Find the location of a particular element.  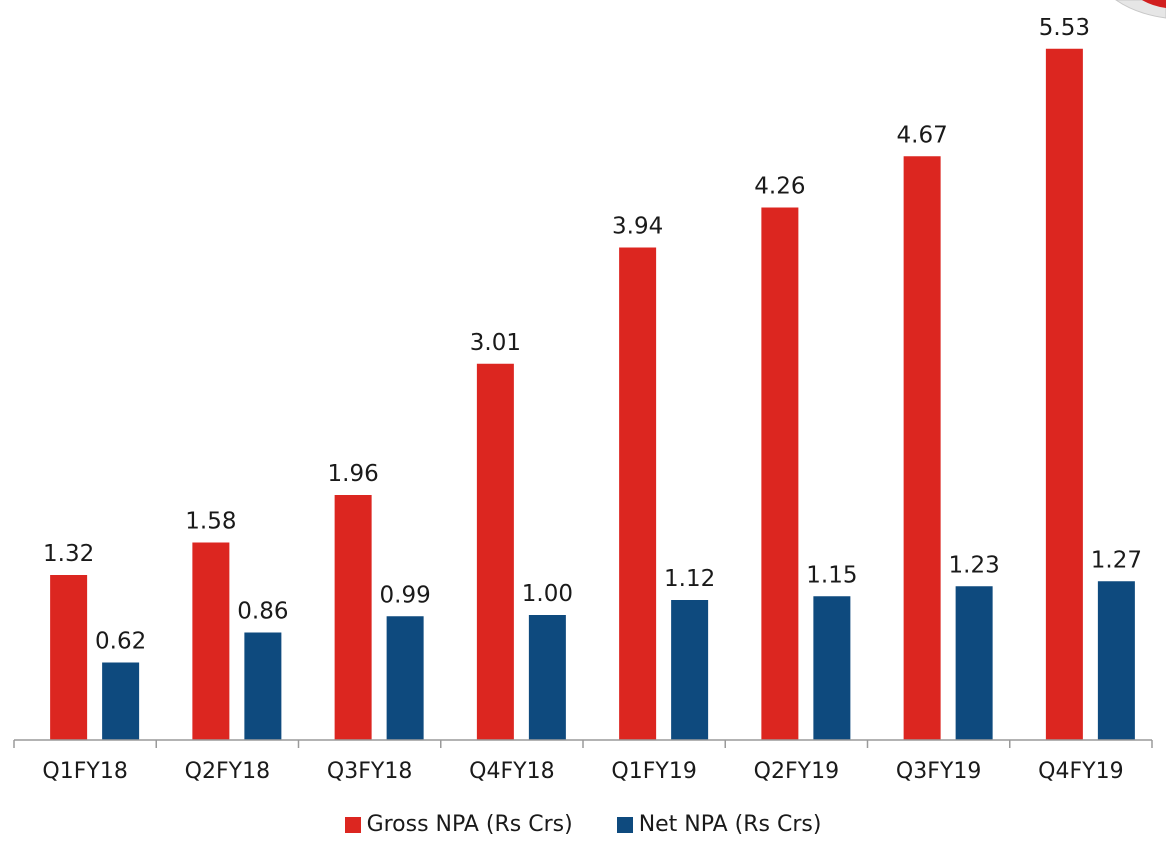

data-label-net-npa: 1.27 is located at coordinates (1116, 560).